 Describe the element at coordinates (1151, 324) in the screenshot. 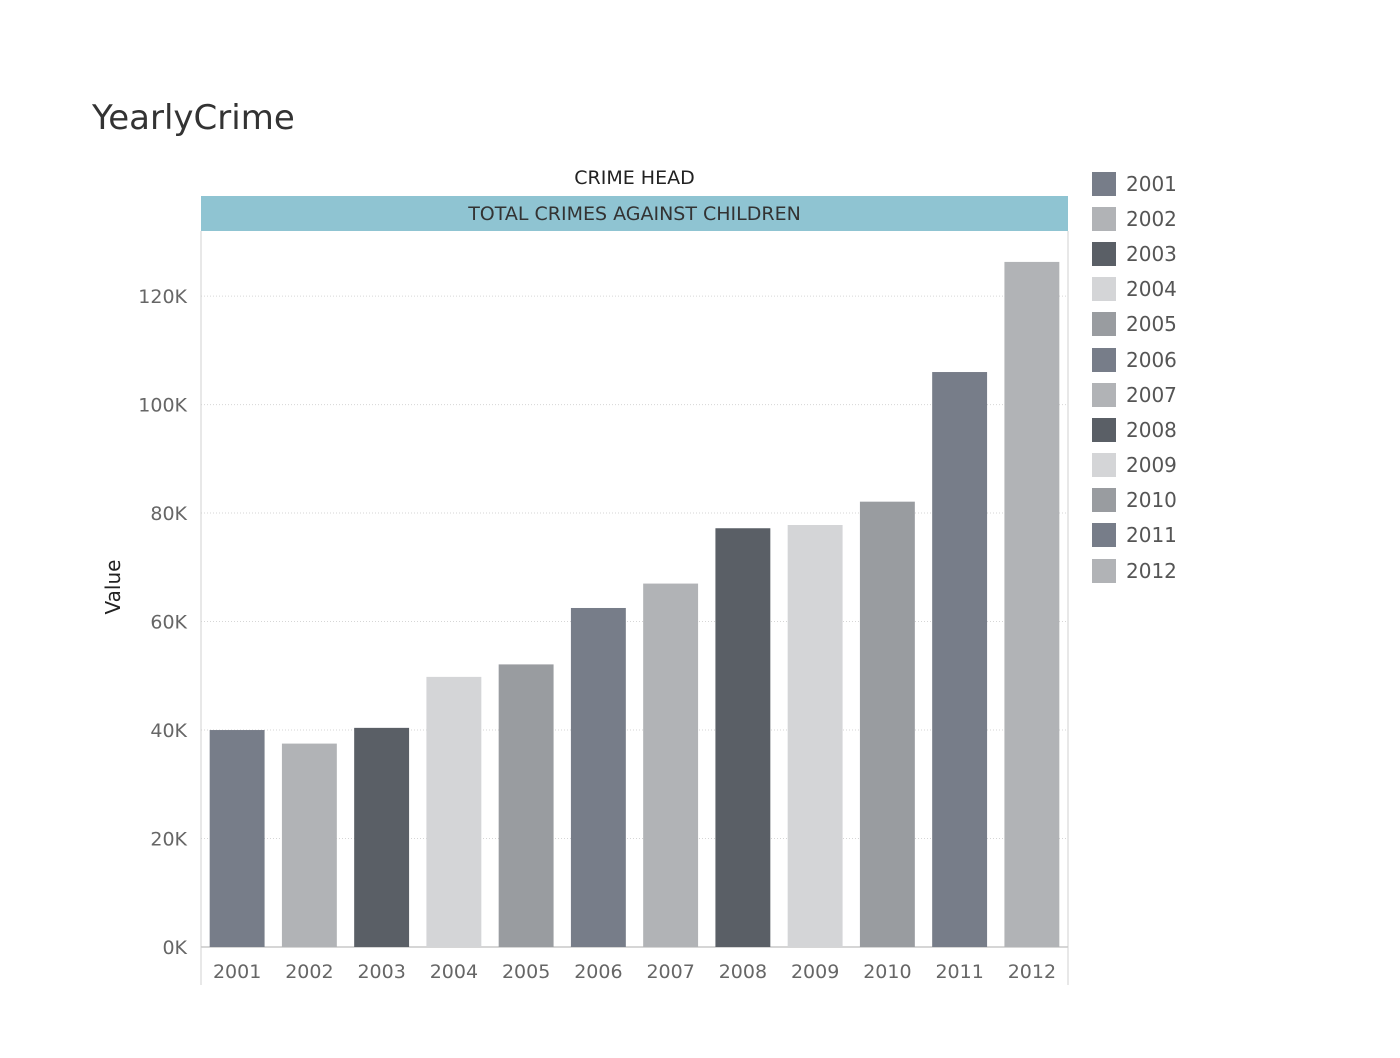

I see `legend-label: 2005` at that location.